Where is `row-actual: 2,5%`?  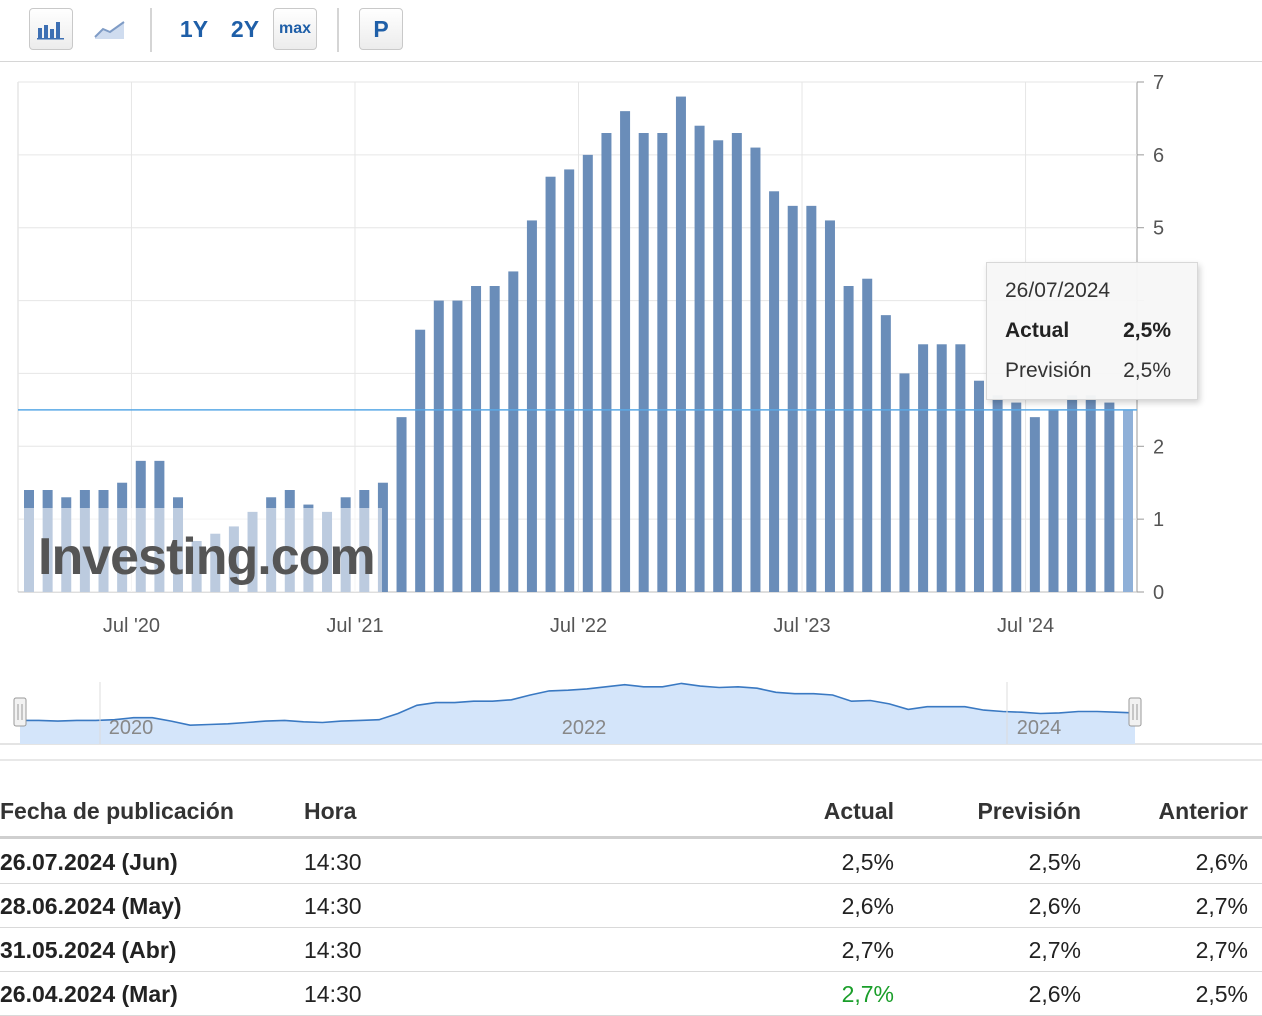
row-actual: 2,5% is located at coordinates (867, 862).